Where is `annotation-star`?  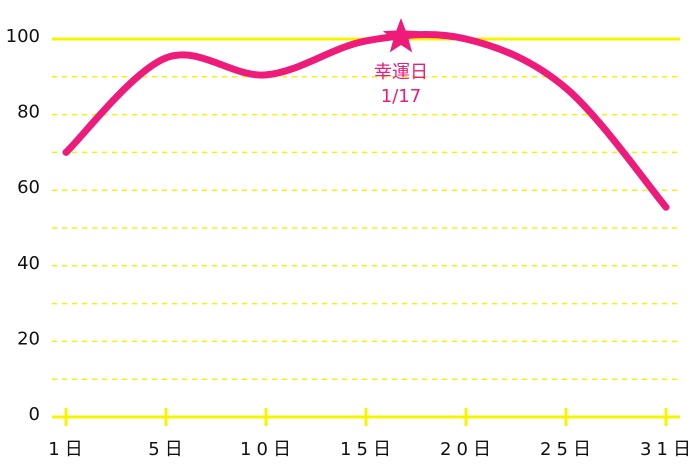 annotation-star is located at coordinates (401, 35).